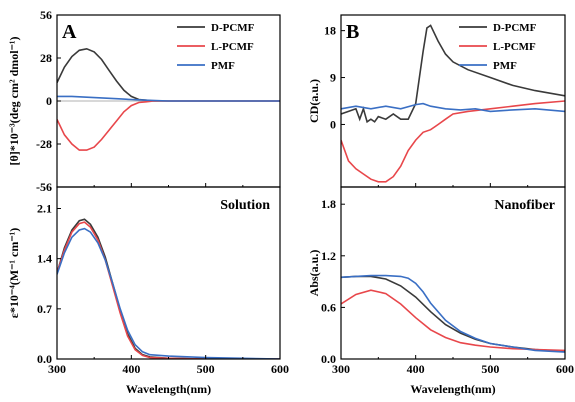 Image resolution: width=575 pixels, height=402 pixels. What do you see at coordinates (314, 101) in the screenshot?
I see `y-axis-label: CD(a.u.)` at bounding box center [314, 101].